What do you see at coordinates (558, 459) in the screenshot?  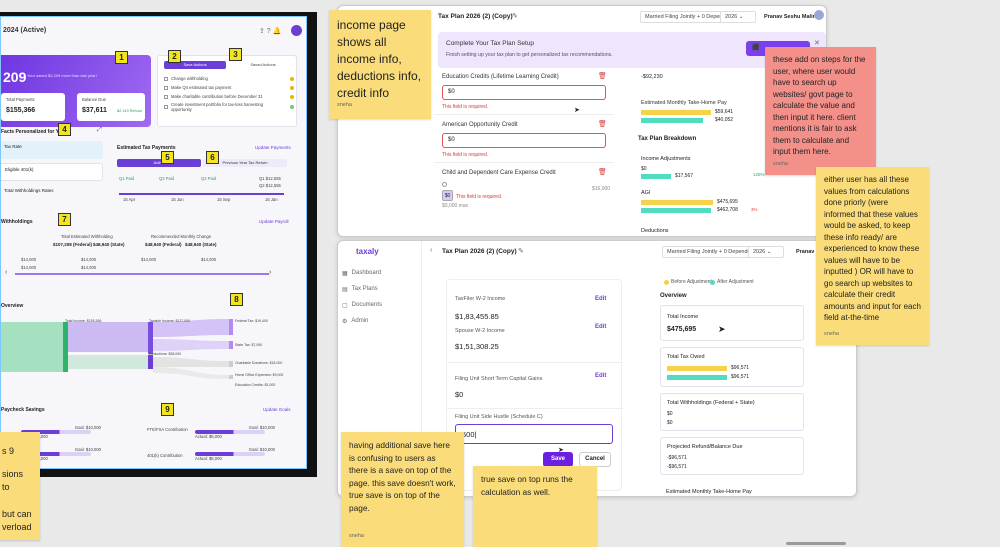 I see `save-button: Save` at bounding box center [558, 459].